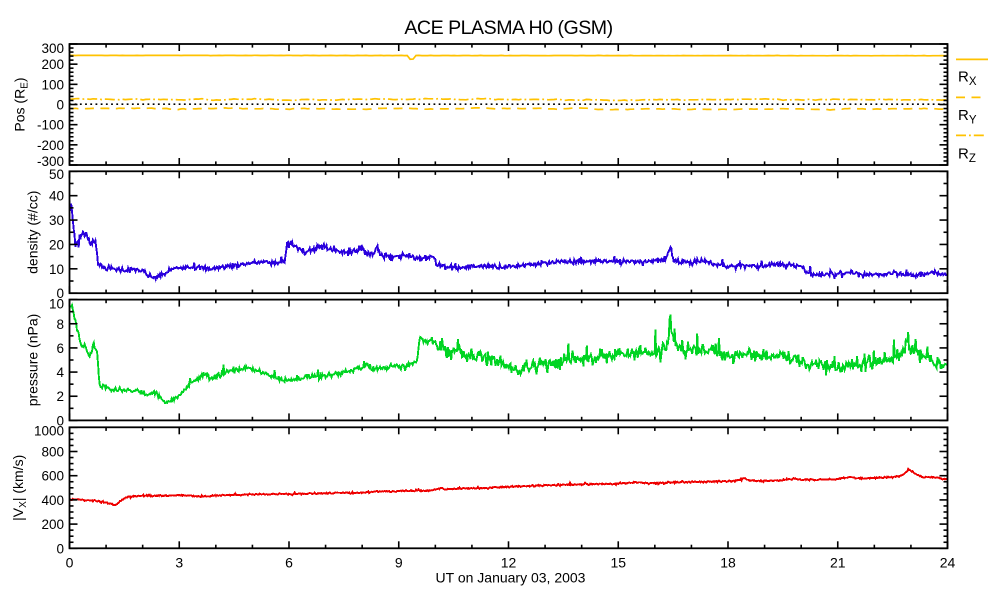 The height and width of the screenshot is (600, 993). What do you see at coordinates (33, 232) in the screenshot?
I see `svg-text: density (#/cc)` at bounding box center [33, 232].